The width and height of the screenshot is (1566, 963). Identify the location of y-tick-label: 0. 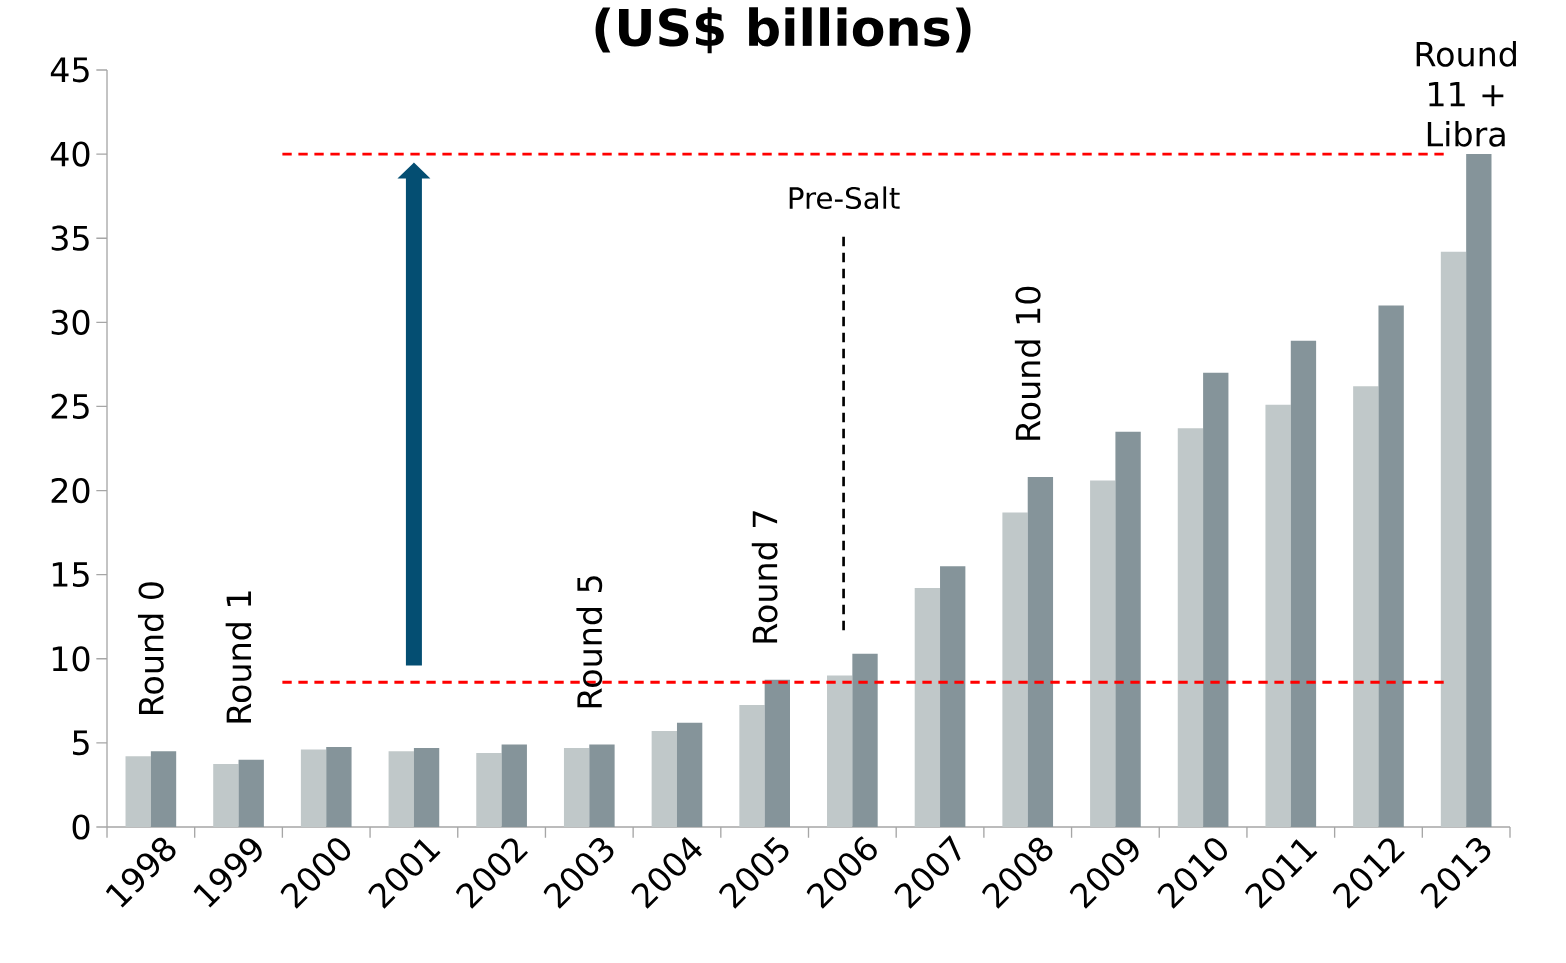
(81, 827).